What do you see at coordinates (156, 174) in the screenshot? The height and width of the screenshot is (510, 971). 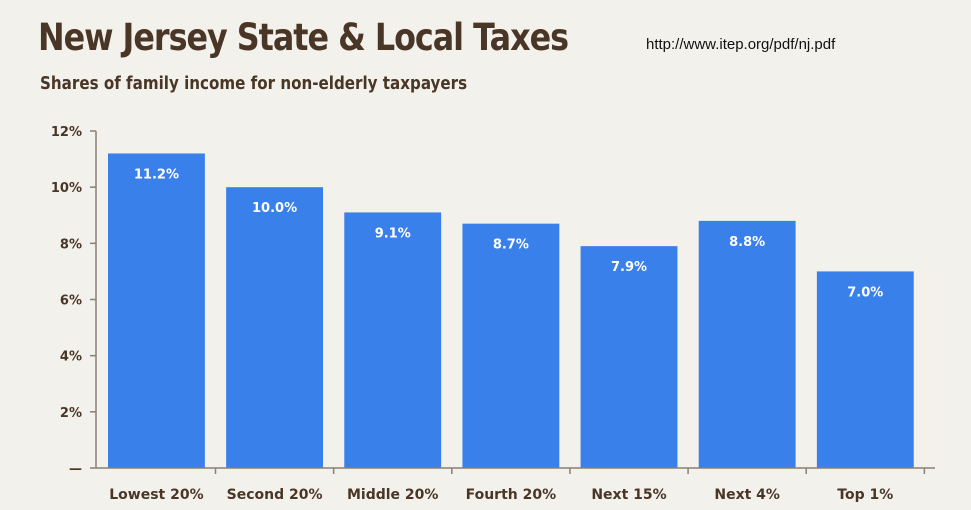 I see `data-label: 11.2%` at bounding box center [156, 174].